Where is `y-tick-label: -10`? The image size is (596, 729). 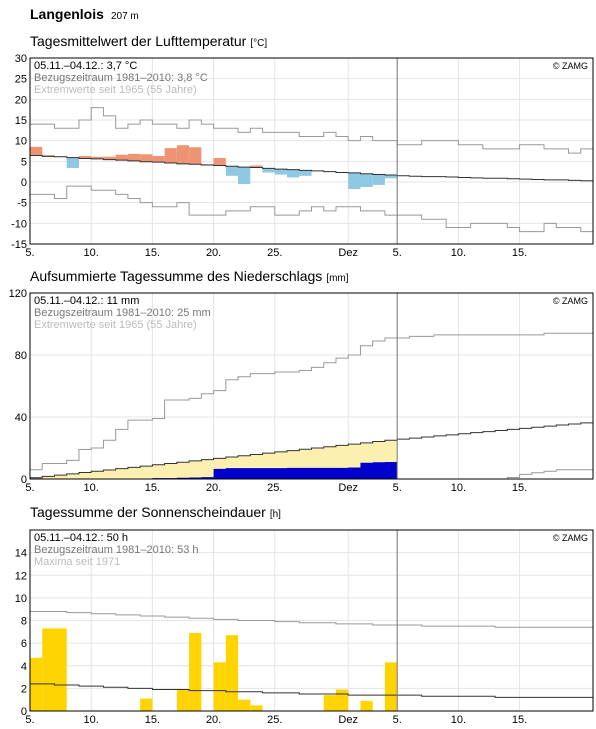
y-tick-label: -10 is located at coordinates (19, 224).